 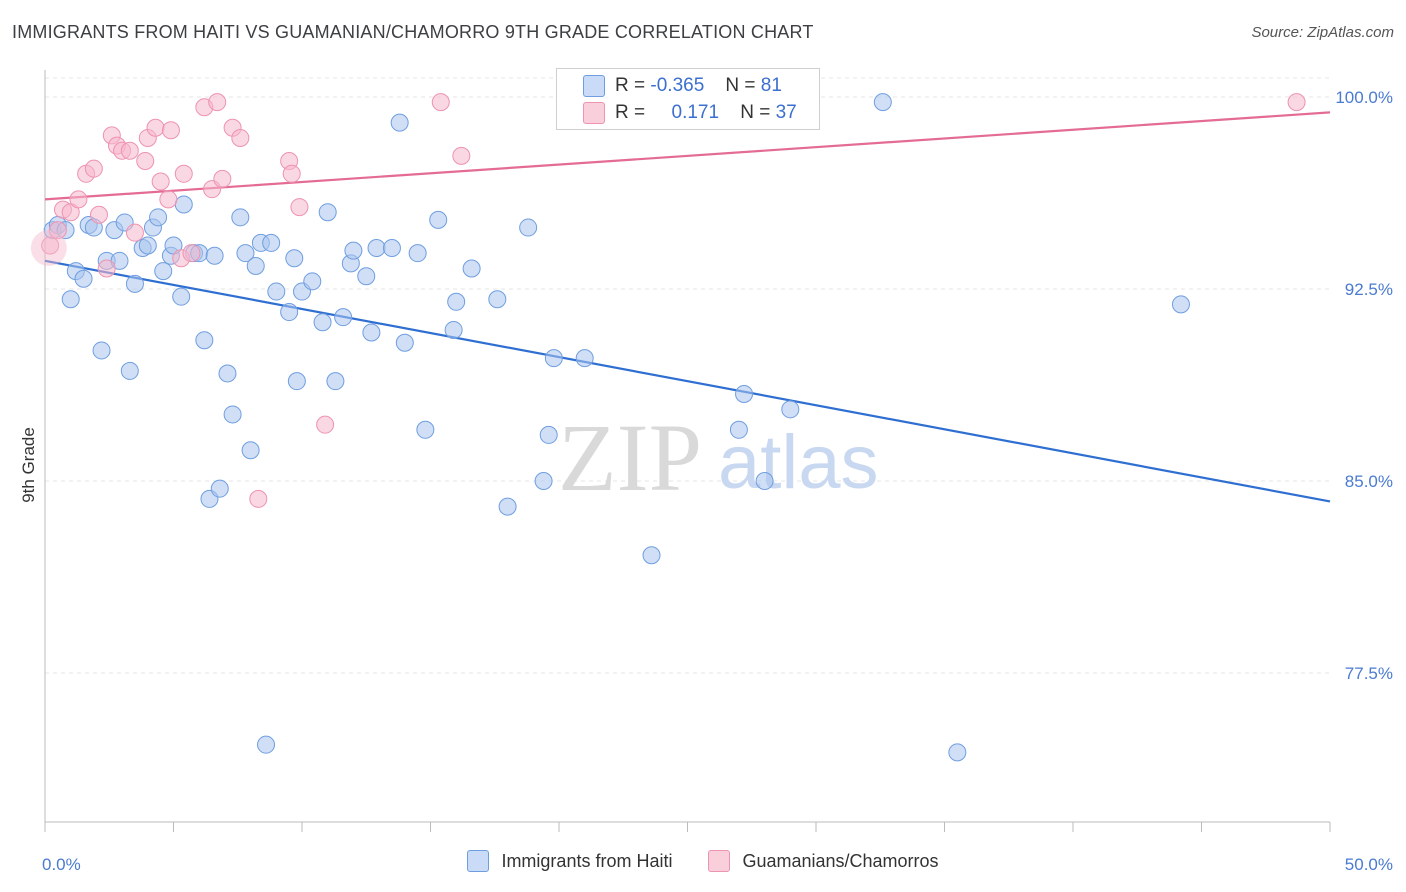 I want to click on legend-label-haiti: Immigrants from Haiti, so click(x=587, y=860).